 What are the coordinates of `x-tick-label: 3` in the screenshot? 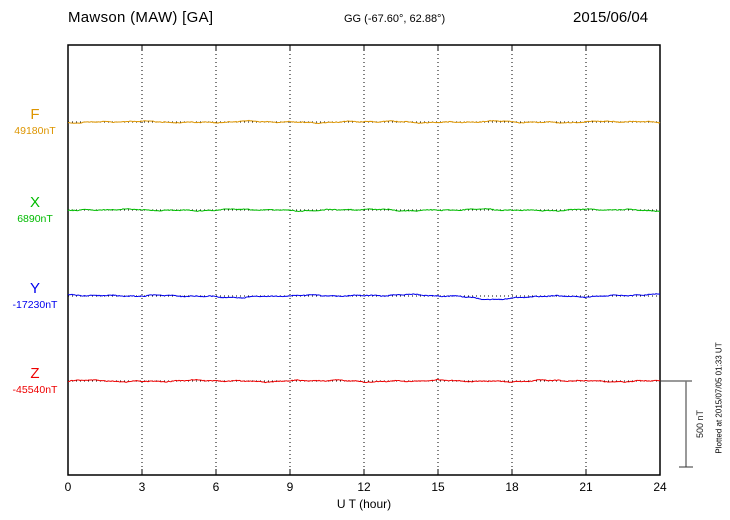 It's located at (142, 487).